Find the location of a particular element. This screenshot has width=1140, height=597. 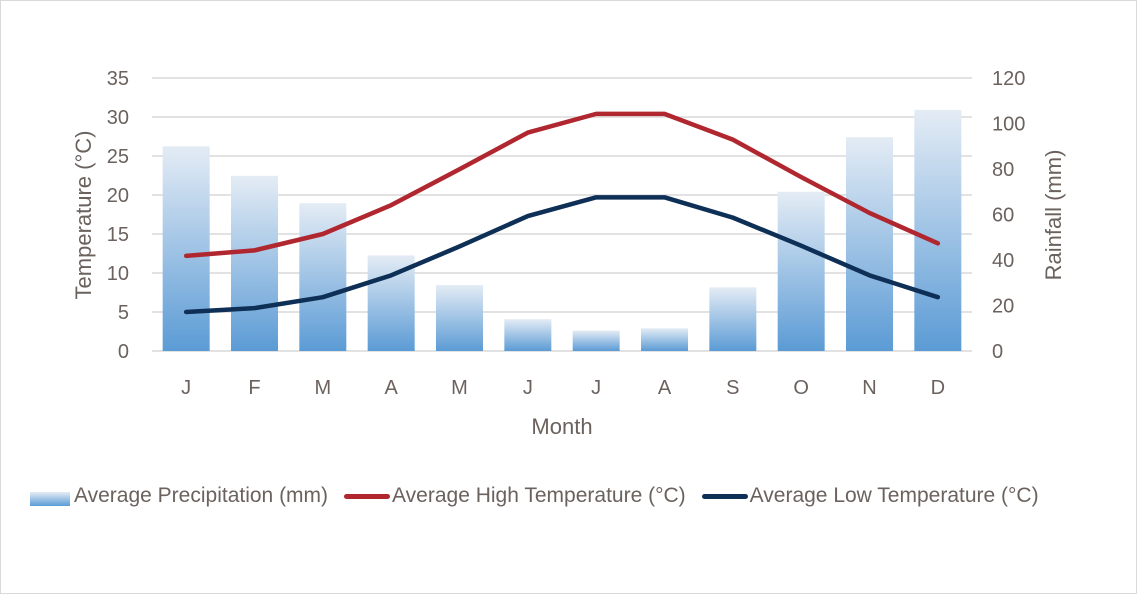

left-tick-label: 25 is located at coordinates (118, 157).